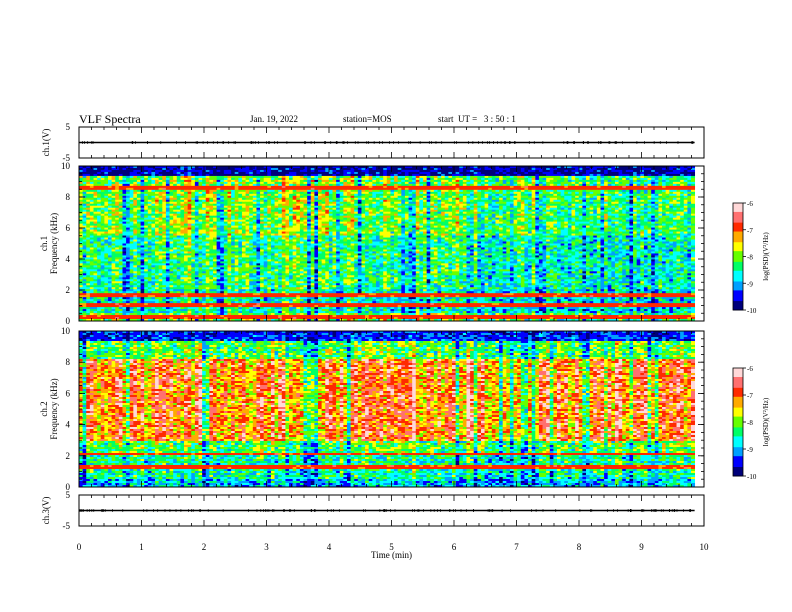 The image size is (792, 612). I want to click on time-tick-label: 2, so click(204, 547).